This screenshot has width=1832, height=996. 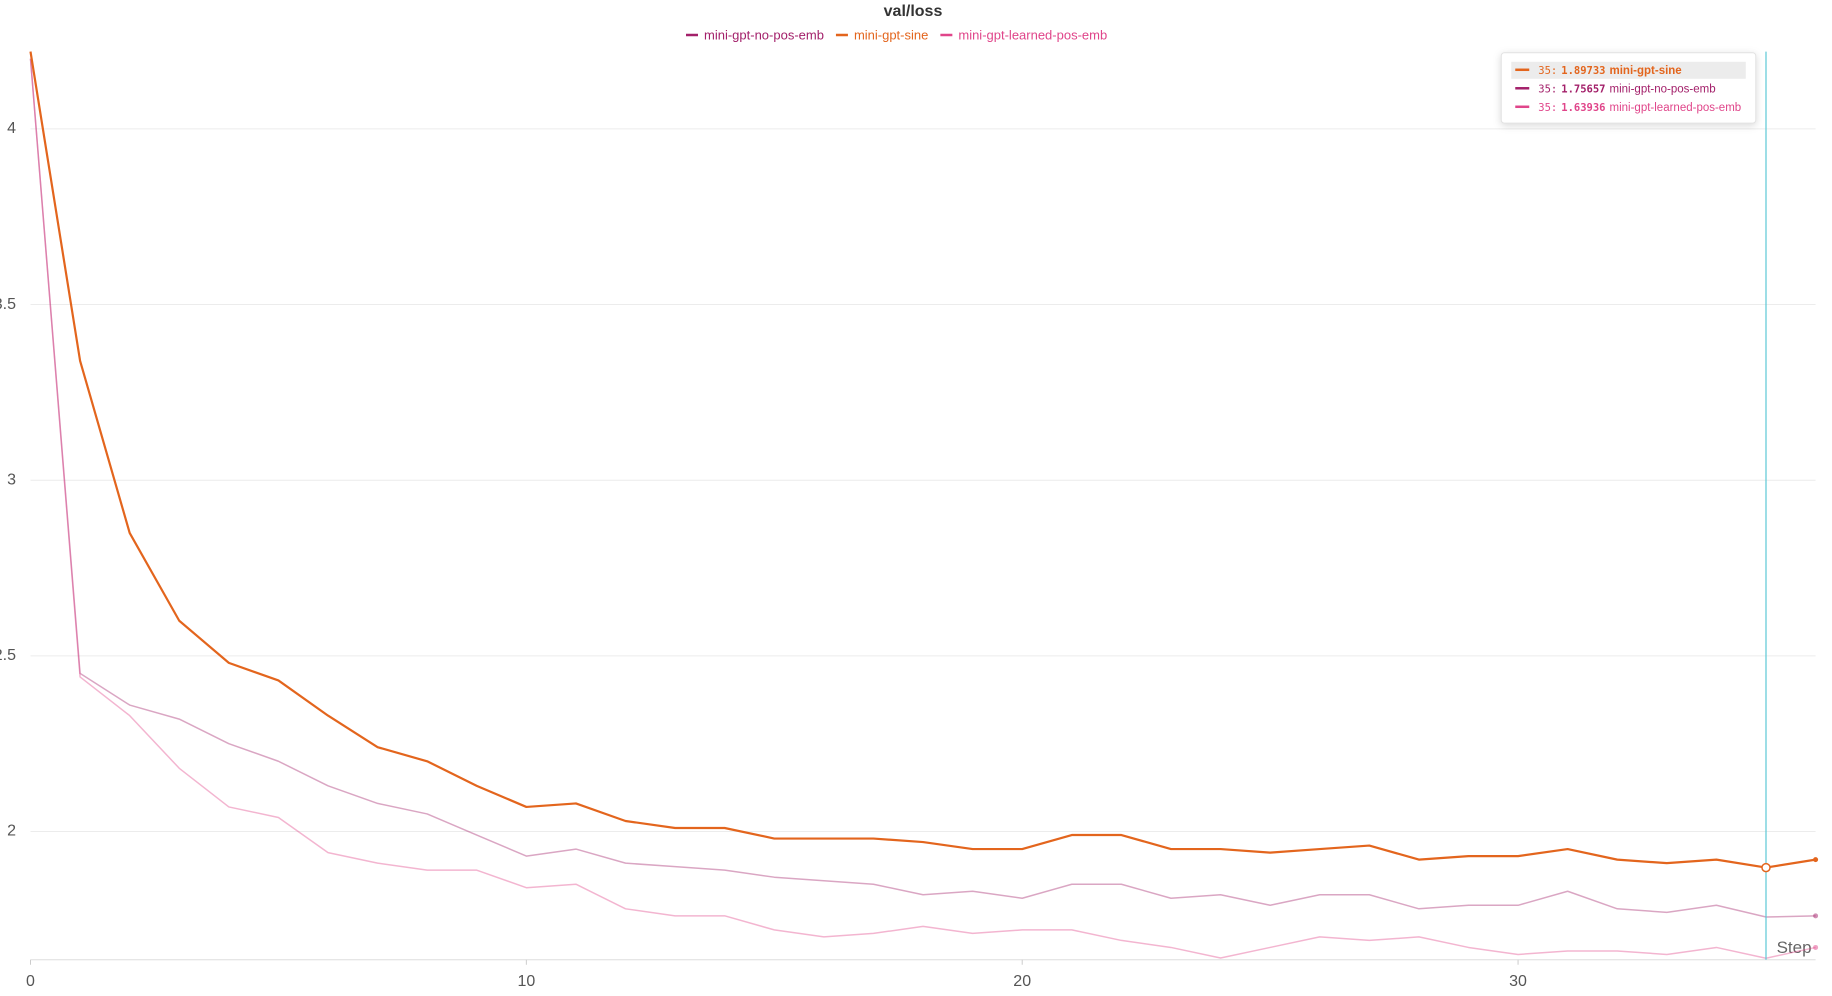 What do you see at coordinates (8, 304) in the screenshot?
I see `y-tick-label: 3.5` at bounding box center [8, 304].